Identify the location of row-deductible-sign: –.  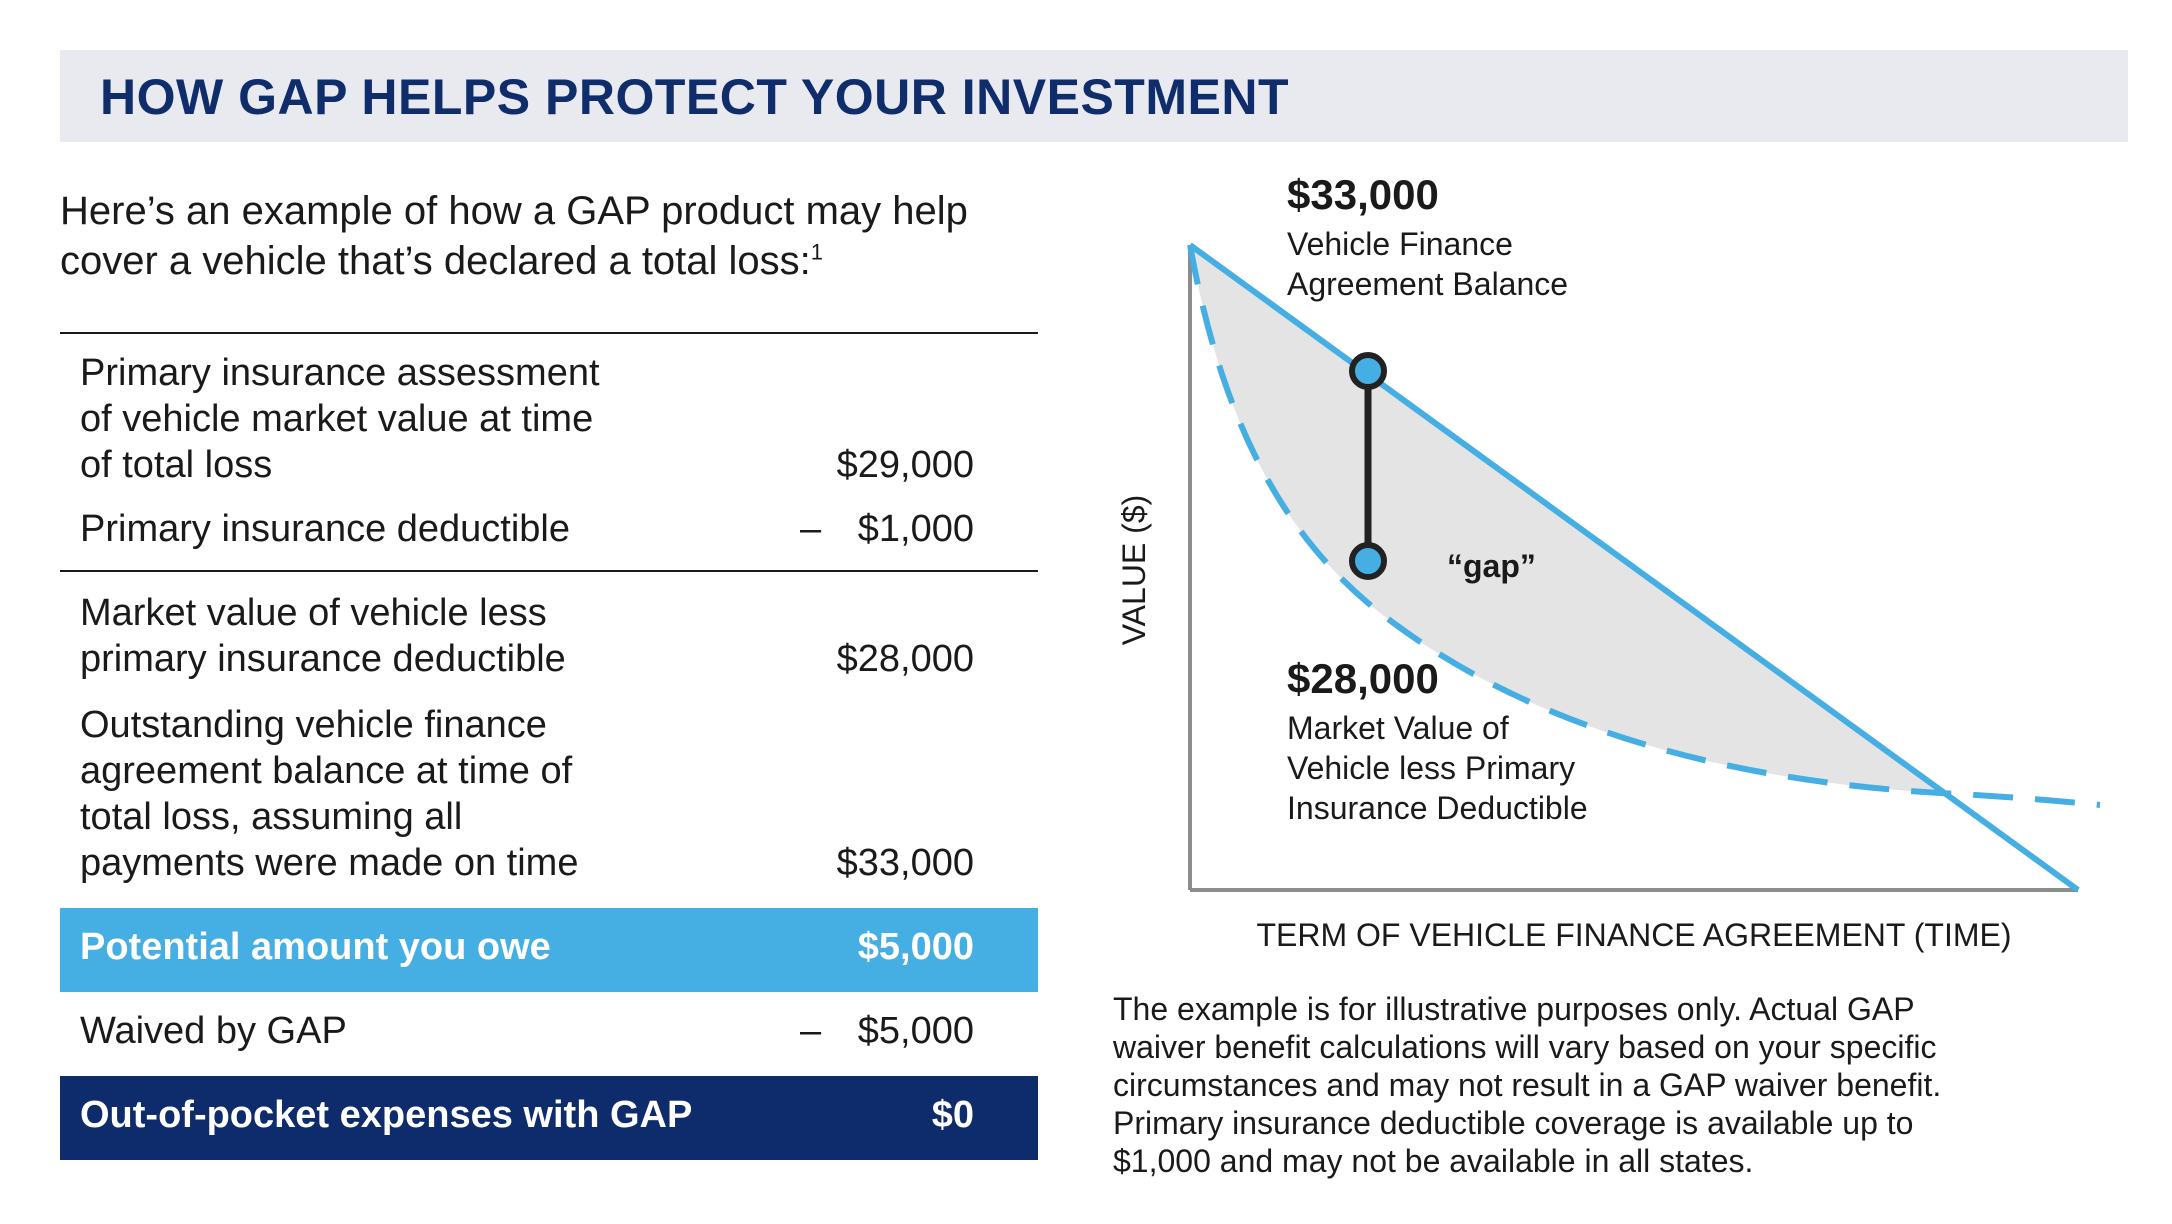
(811, 529).